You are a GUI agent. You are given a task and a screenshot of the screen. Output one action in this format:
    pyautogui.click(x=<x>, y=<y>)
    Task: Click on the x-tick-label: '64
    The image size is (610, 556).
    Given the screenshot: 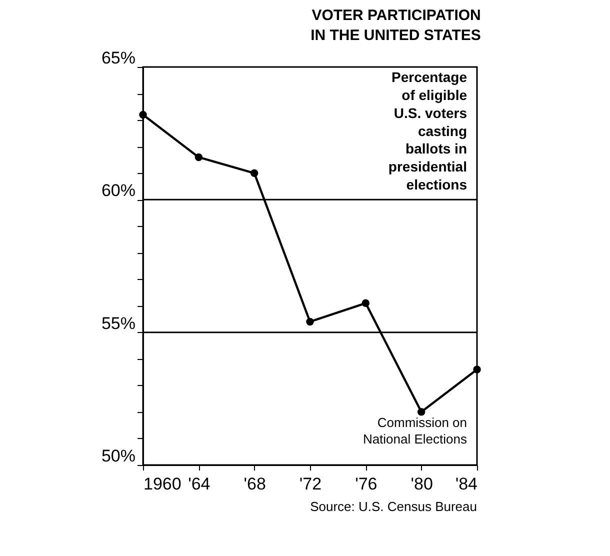 What is the action you would take?
    pyautogui.click(x=199, y=484)
    